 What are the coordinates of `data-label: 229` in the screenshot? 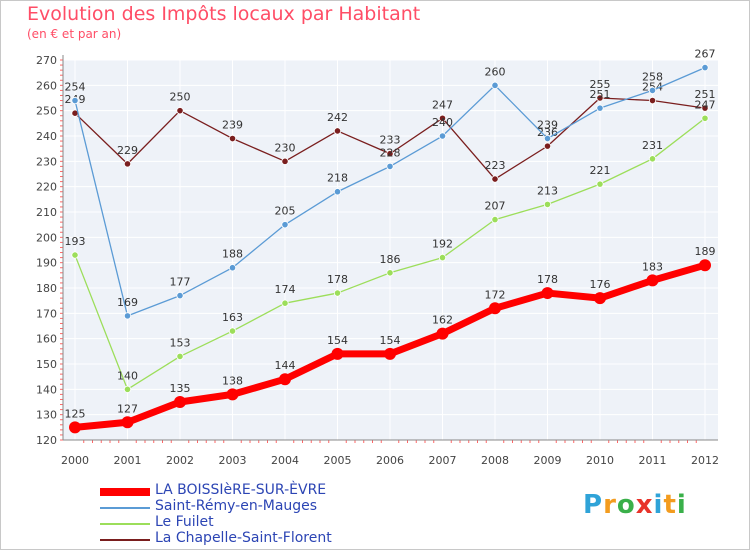 It's located at (127, 150).